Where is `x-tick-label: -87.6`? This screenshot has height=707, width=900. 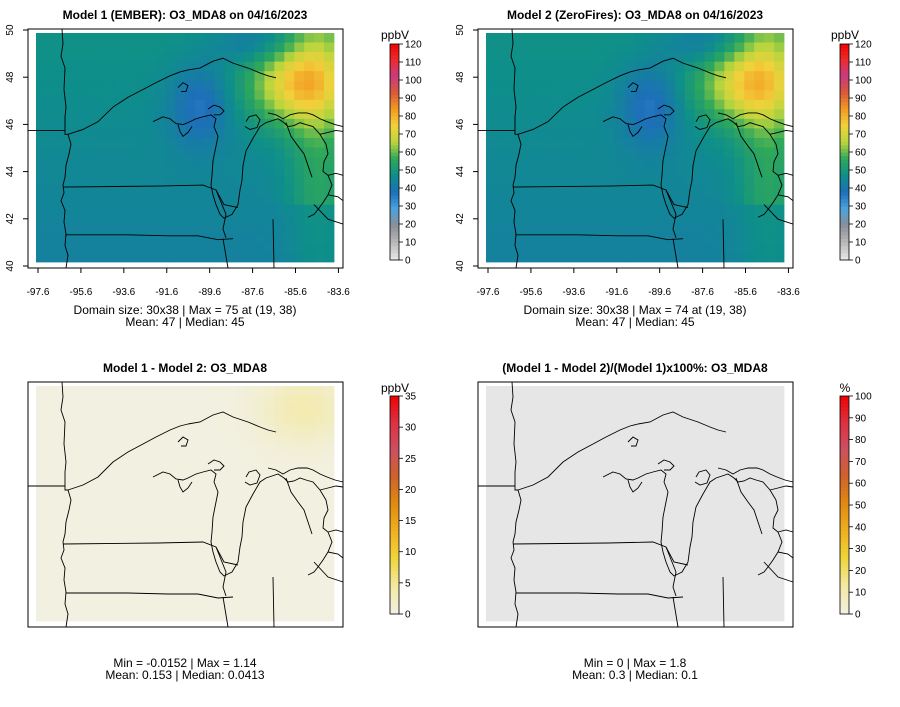
x-tick-label: -87.6 is located at coordinates (702, 292).